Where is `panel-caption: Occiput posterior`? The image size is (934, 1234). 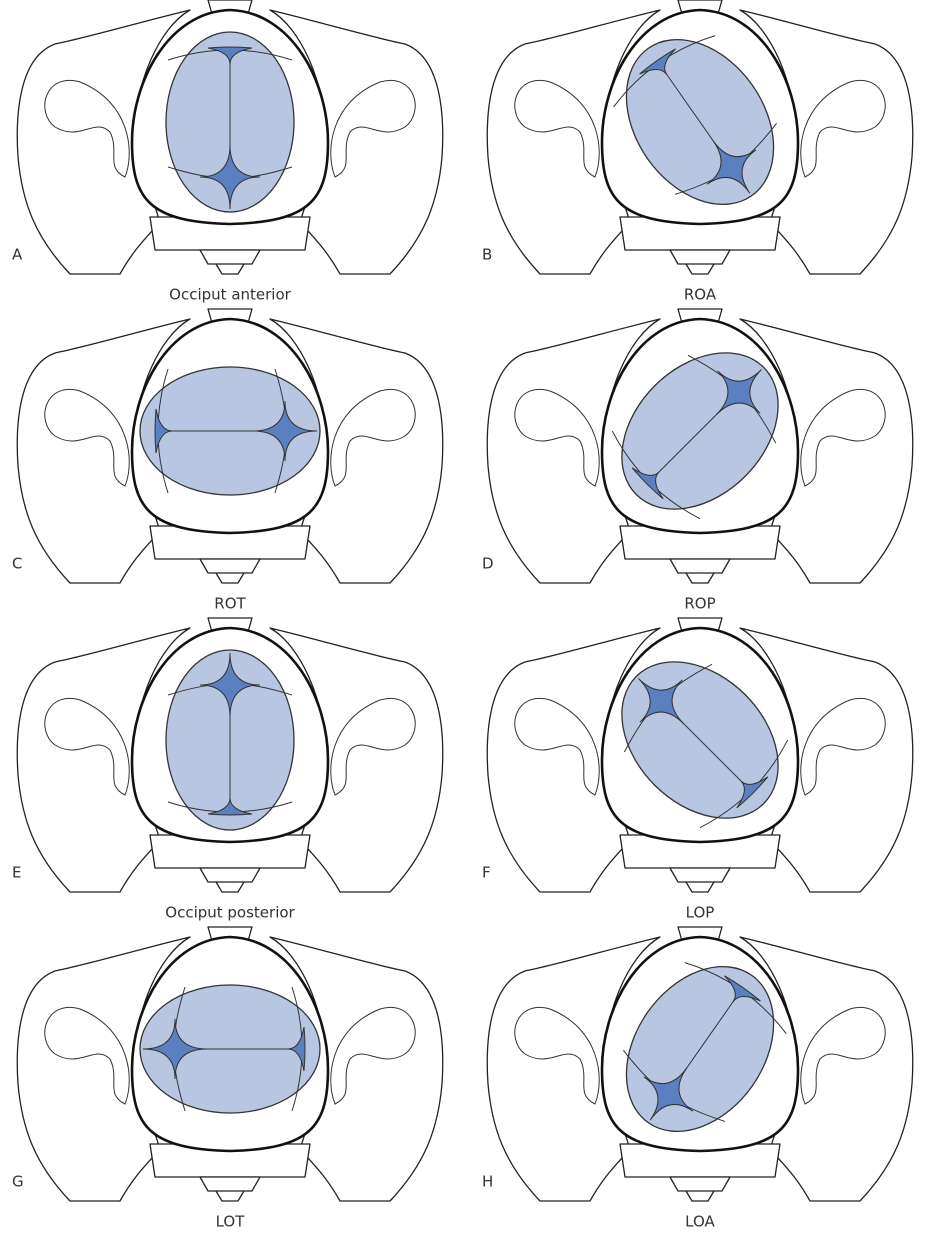 panel-caption: Occiput posterior is located at coordinates (230, 913).